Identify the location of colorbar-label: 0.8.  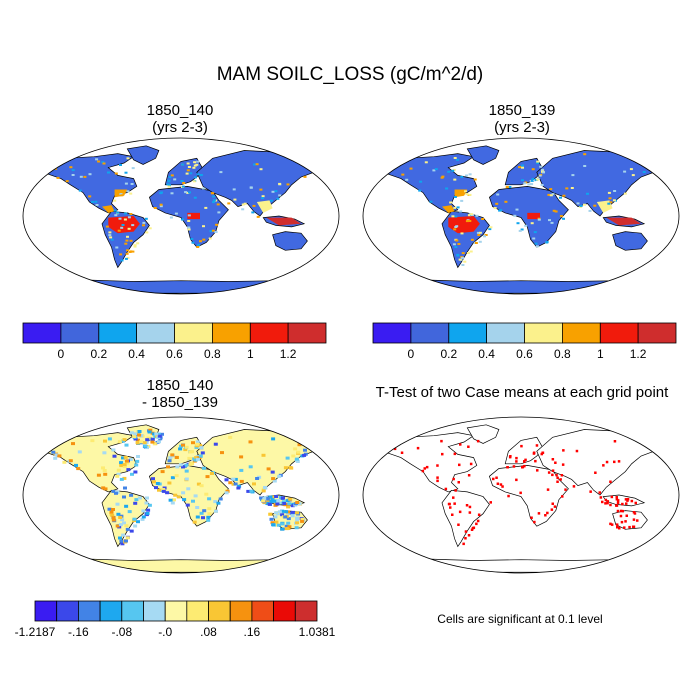
(212, 354).